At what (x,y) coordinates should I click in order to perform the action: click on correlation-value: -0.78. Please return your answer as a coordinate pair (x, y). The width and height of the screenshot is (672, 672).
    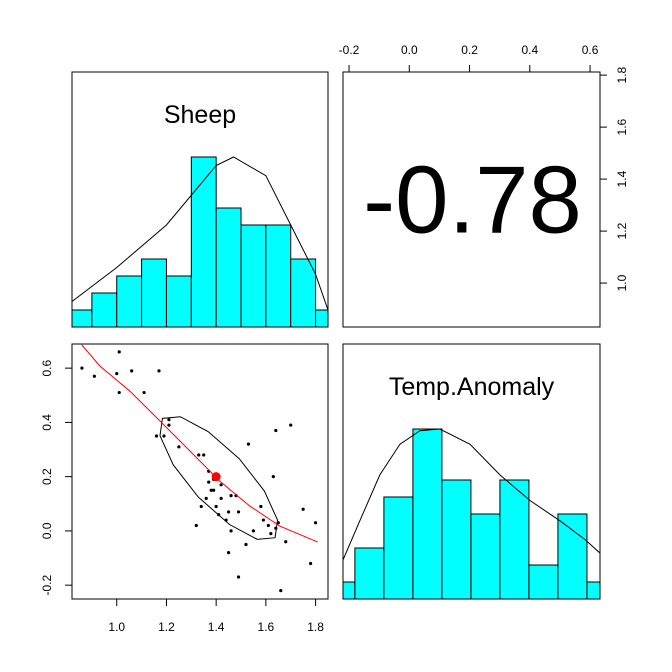
    Looking at the image, I should click on (472, 200).